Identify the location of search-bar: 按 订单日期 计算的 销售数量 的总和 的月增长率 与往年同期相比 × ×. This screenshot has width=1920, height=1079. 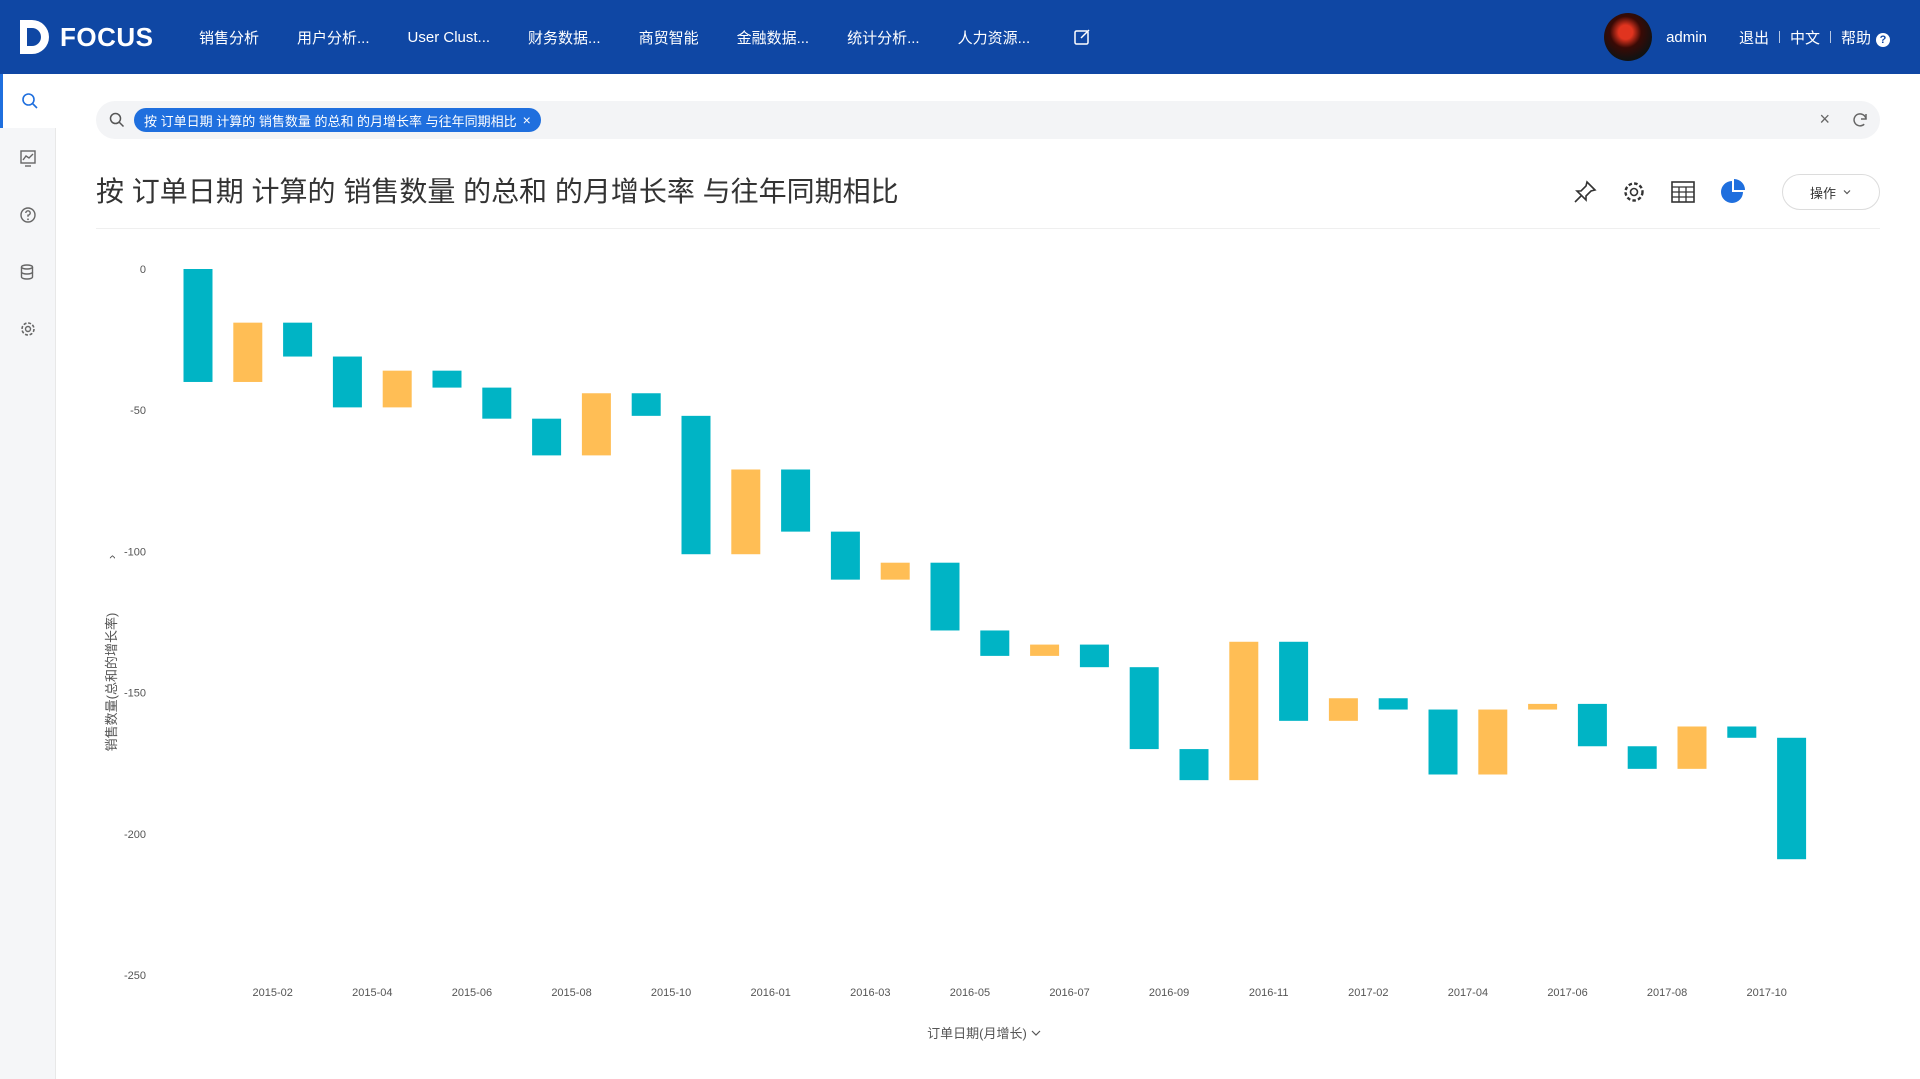
(988, 120).